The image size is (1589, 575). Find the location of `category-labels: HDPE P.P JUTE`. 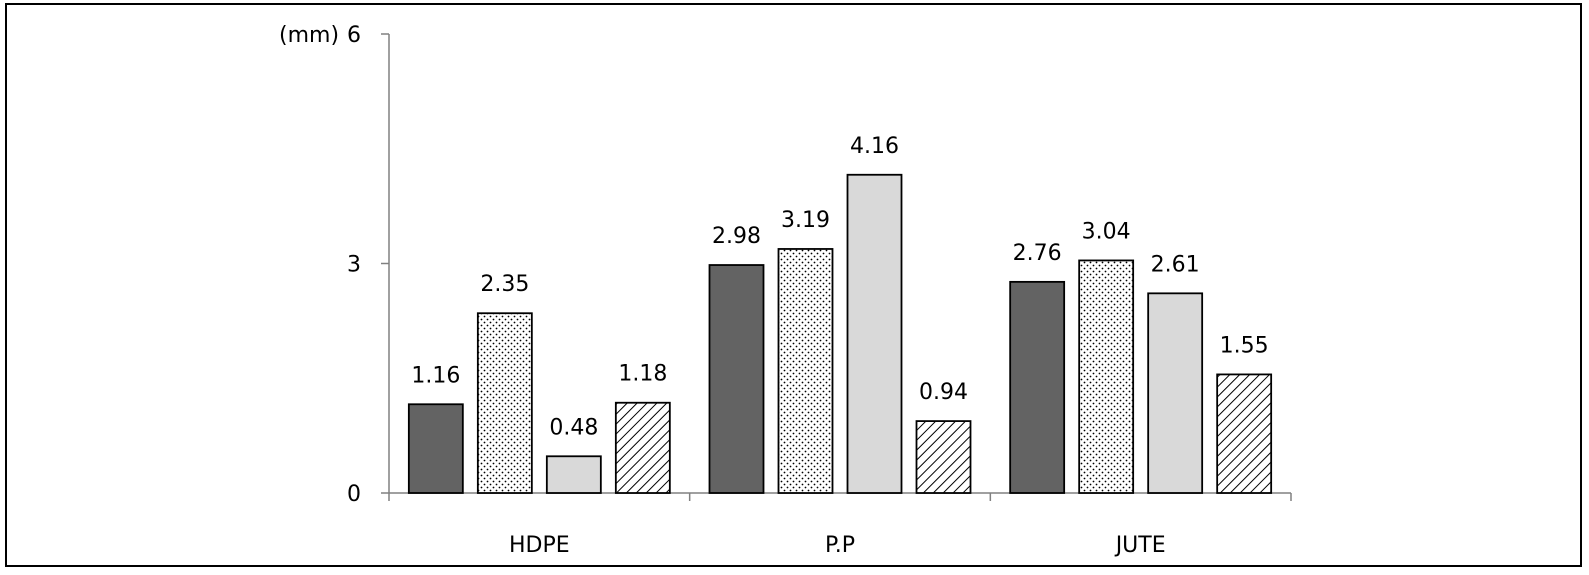

category-labels: HDPE P.P JUTE is located at coordinates (837, 545).